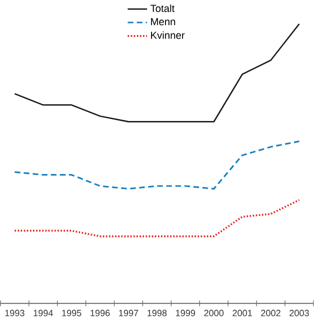 The width and height of the screenshot is (314, 320). Describe the element at coordinates (168, 35) in the screenshot. I see `legend-label: Kvinner` at that location.